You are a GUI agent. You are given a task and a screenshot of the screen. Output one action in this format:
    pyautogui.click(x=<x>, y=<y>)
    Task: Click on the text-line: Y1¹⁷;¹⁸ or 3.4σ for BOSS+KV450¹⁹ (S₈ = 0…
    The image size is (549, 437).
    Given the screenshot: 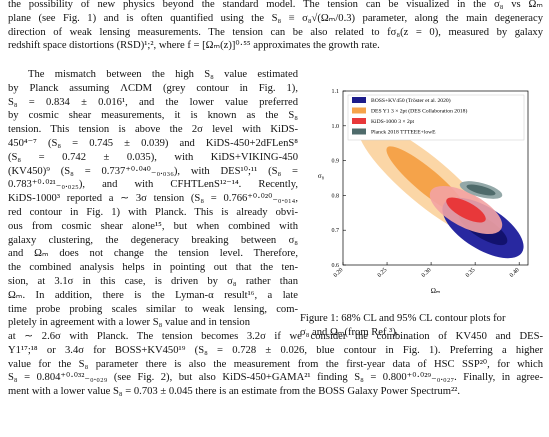 What is the action you would take?
    pyautogui.click(x=275, y=350)
    